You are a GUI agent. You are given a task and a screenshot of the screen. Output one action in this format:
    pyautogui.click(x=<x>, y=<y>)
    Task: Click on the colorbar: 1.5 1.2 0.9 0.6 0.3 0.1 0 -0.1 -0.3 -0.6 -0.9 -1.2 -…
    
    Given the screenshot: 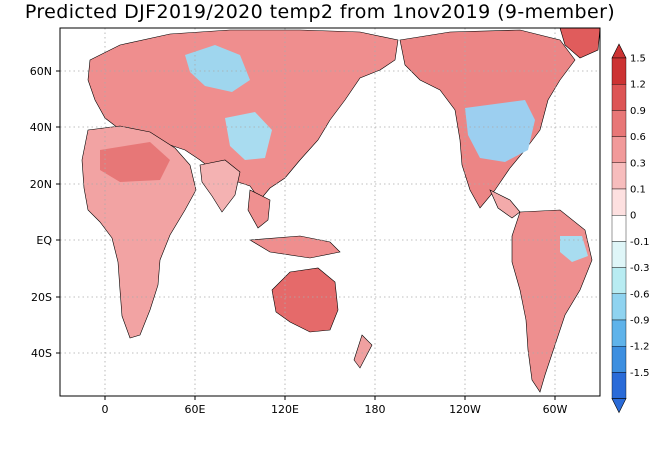 What is the action you would take?
    pyautogui.click(x=630, y=228)
    